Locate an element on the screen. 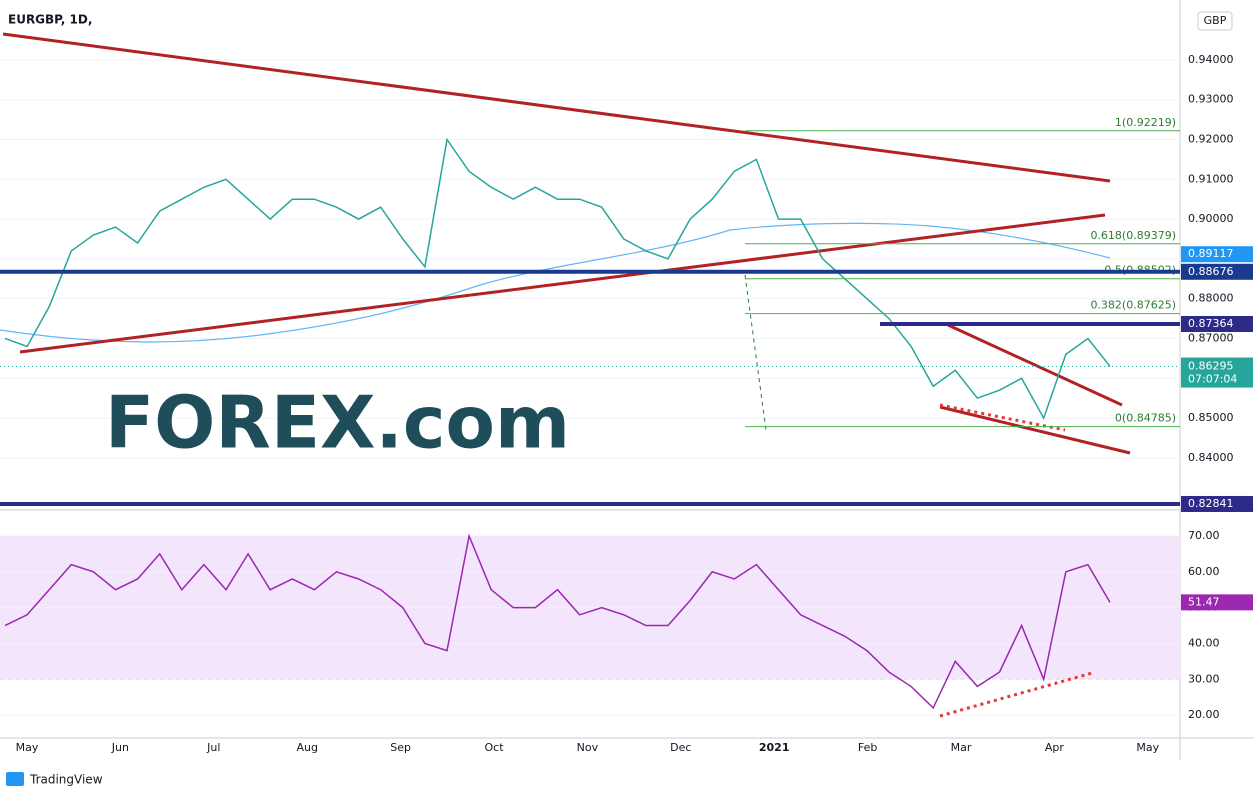 The image size is (1254, 803). fib-label: 0.618(0.89379) is located at coordinates (1133, 235).